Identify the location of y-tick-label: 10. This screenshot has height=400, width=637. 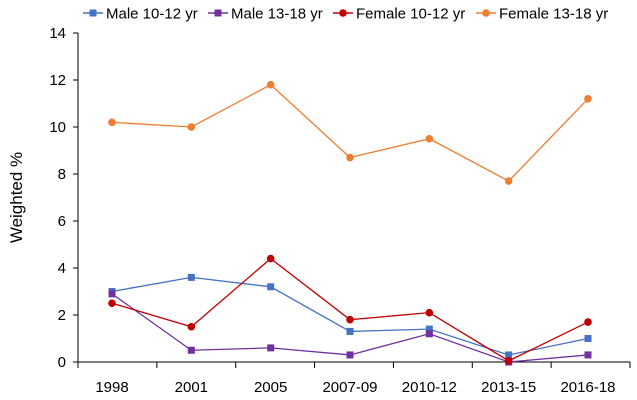
(57, 127).